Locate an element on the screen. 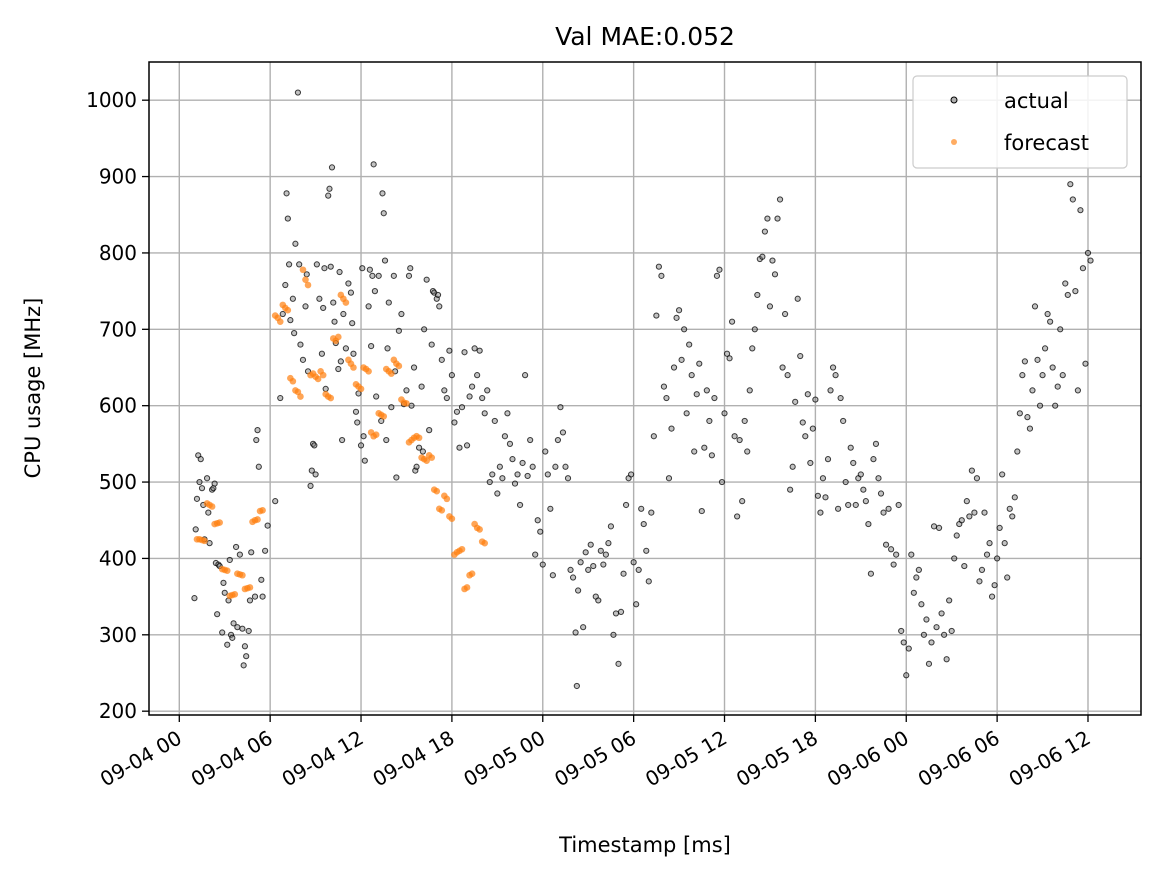 The height and width of the screenshot is (884, 1161). legend-marker-actual is located at coordinates (954, 100).